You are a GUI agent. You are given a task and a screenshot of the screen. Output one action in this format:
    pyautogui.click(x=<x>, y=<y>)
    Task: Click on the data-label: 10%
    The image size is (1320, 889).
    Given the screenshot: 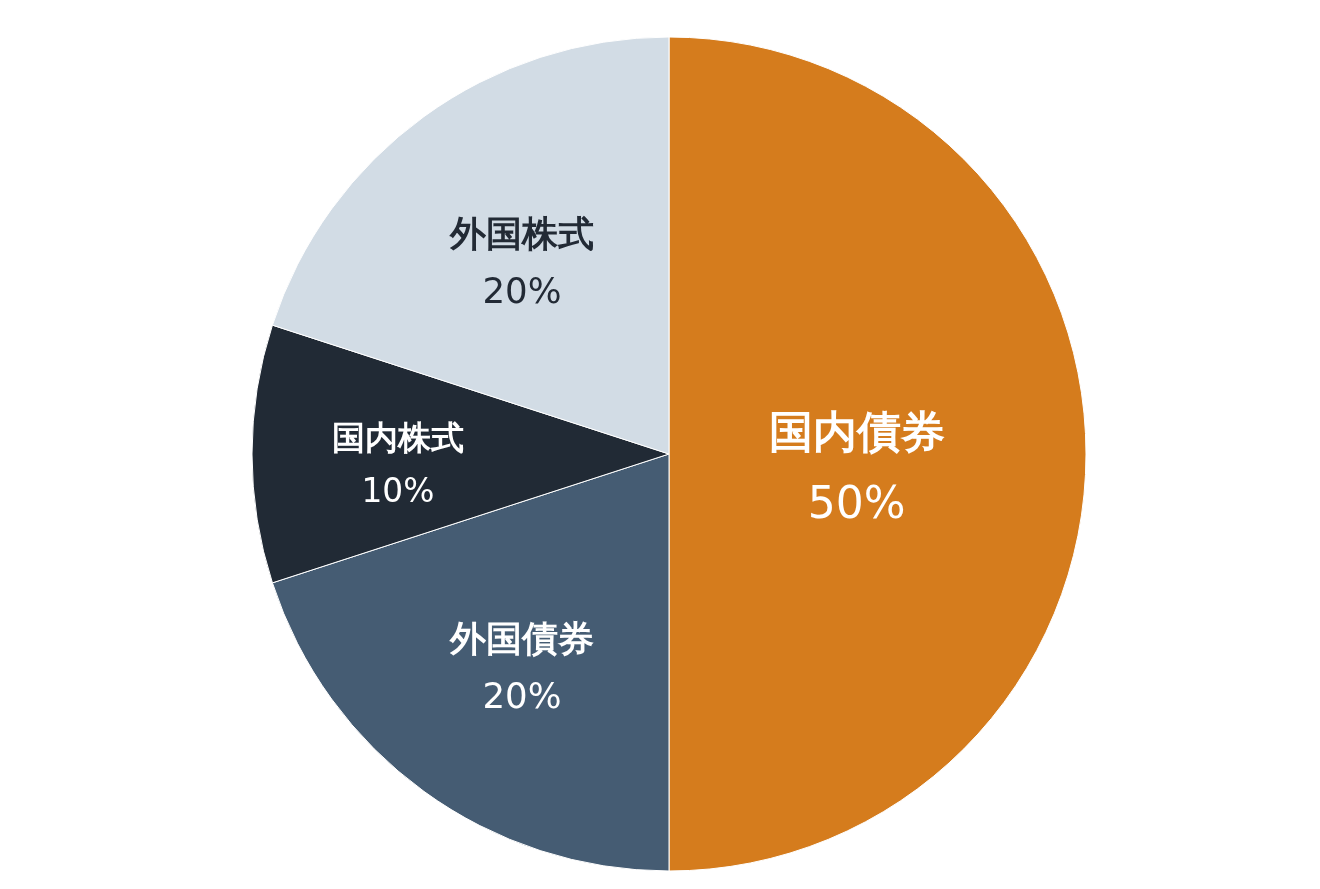 What is the action you would take?
    pyautogui.click(x=398, y=490)
    